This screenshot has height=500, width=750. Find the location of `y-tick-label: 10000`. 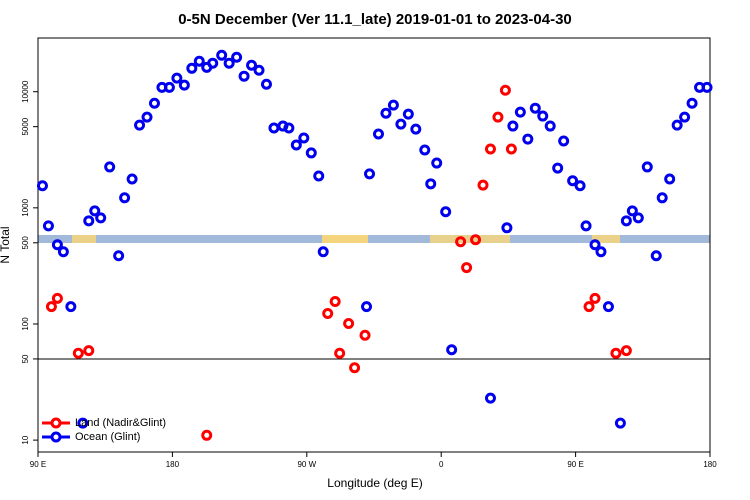

y-tick-label: 10000 is located at coordinates (25, 91).